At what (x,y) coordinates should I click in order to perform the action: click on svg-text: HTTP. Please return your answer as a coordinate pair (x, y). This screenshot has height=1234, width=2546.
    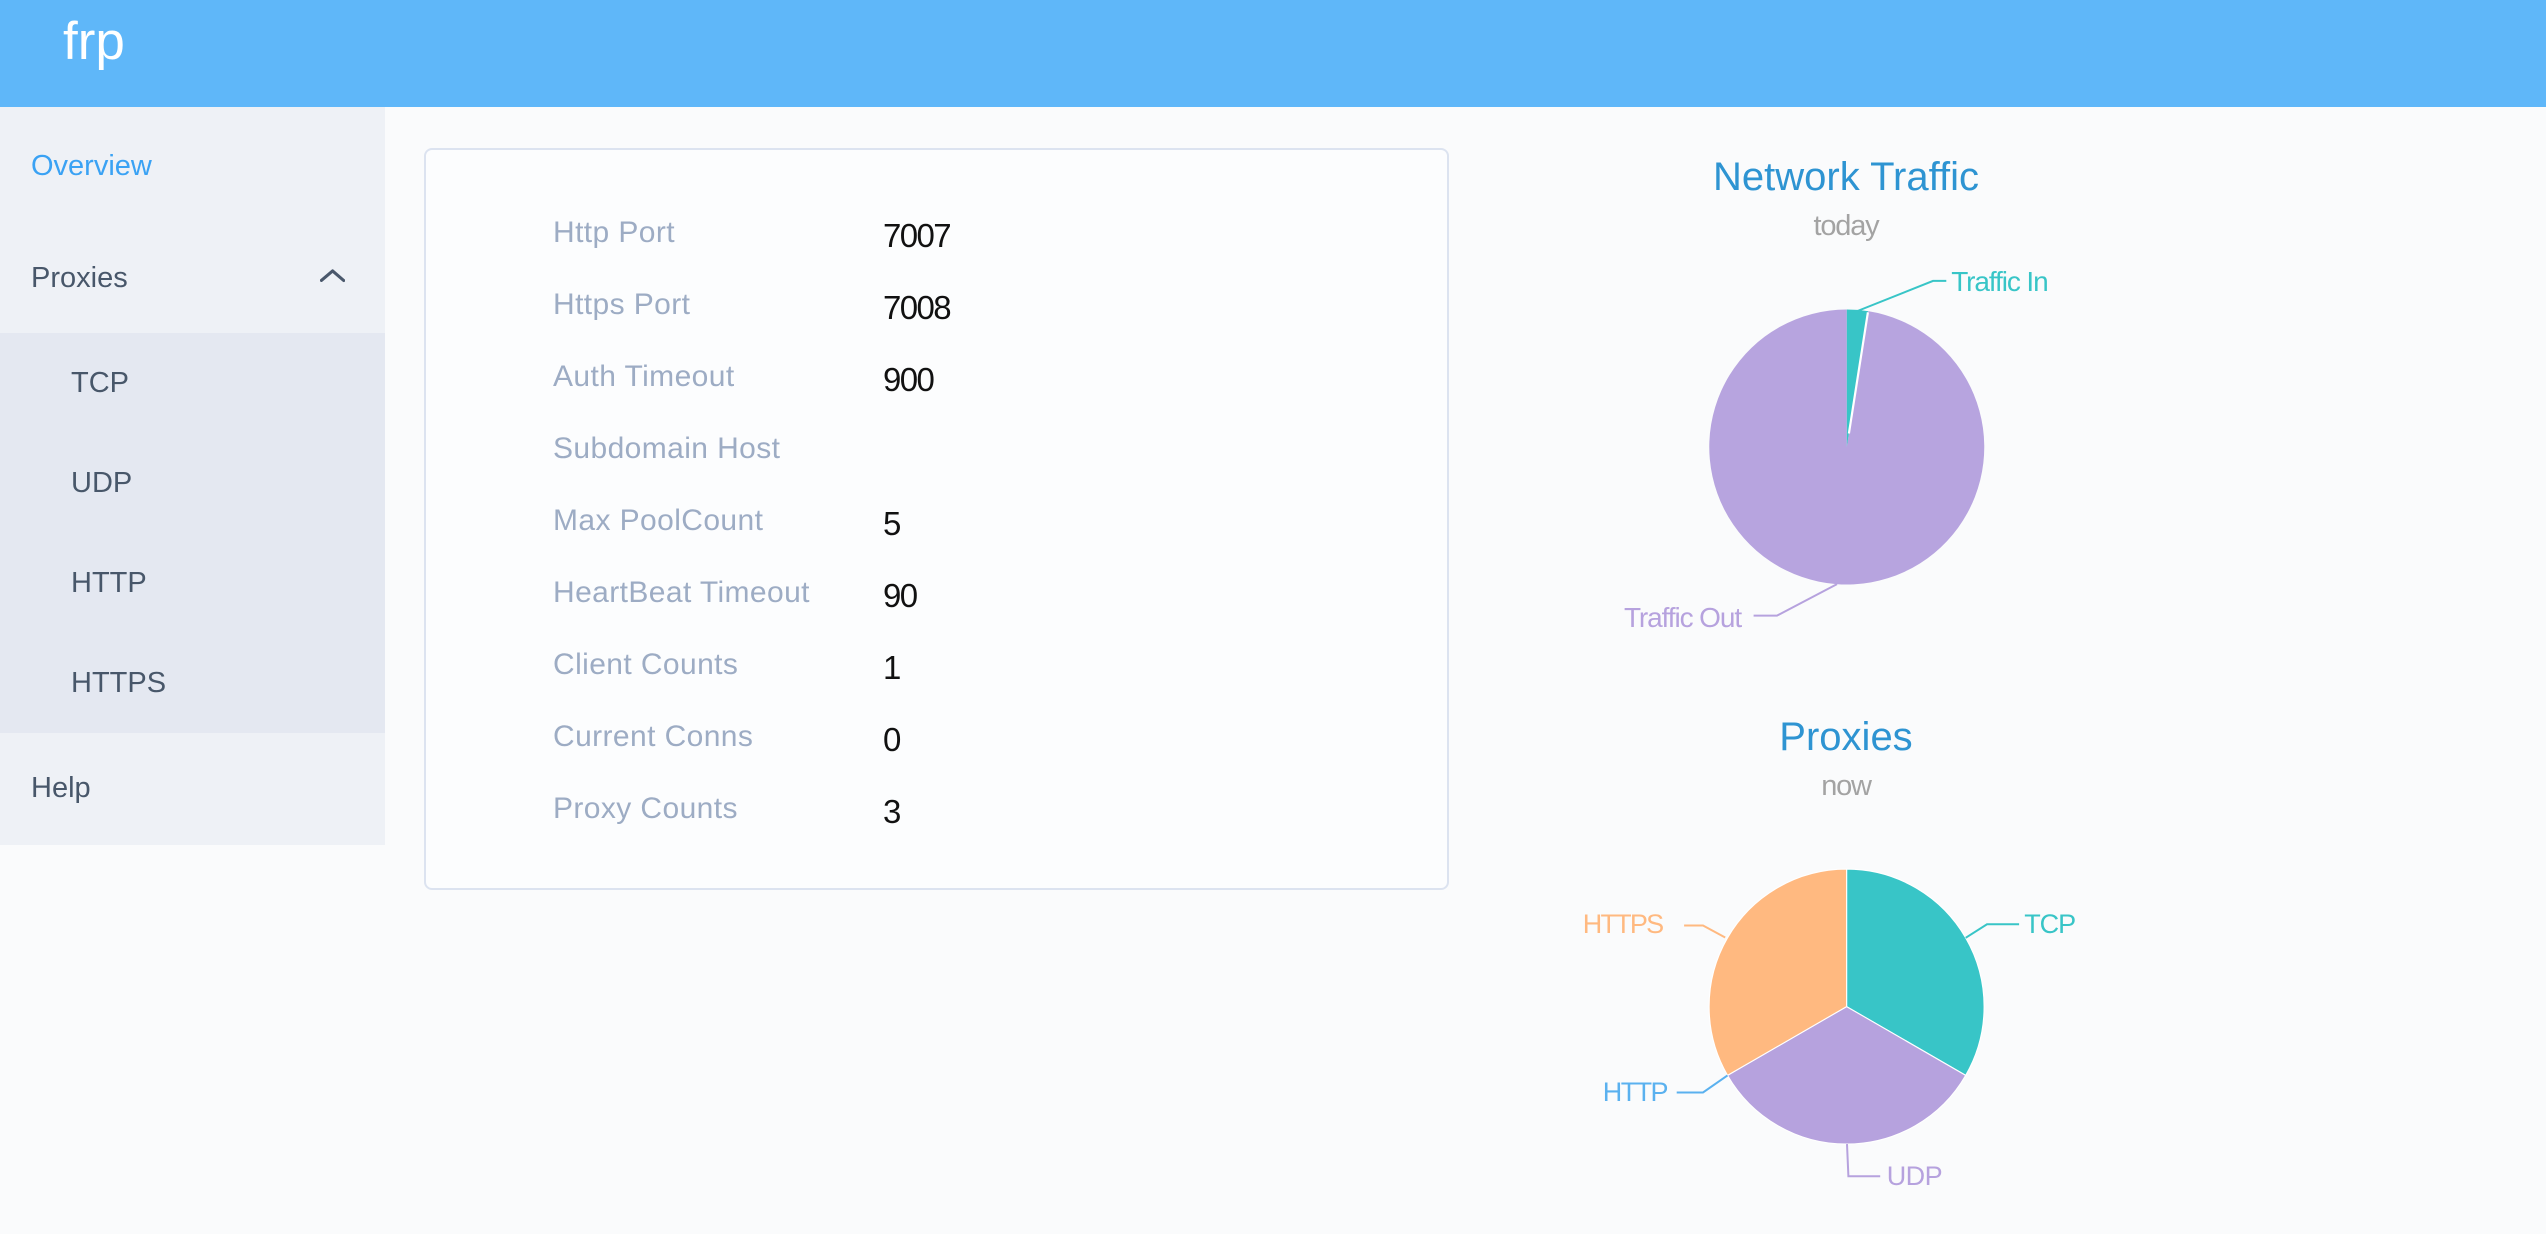
    Looking at the image, I should click on (1635, 1092).